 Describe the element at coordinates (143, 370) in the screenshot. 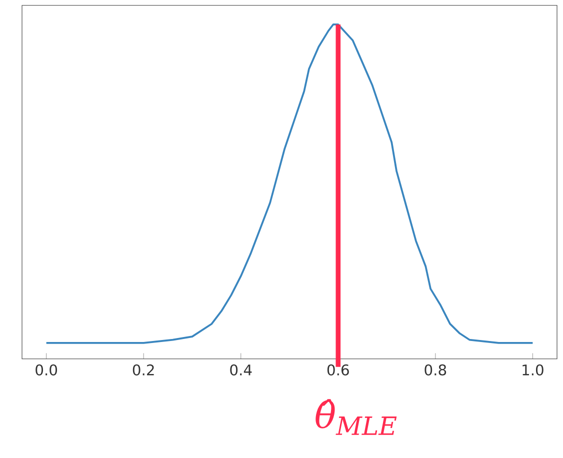

I see `x-tick-label: 0.2` at that location.